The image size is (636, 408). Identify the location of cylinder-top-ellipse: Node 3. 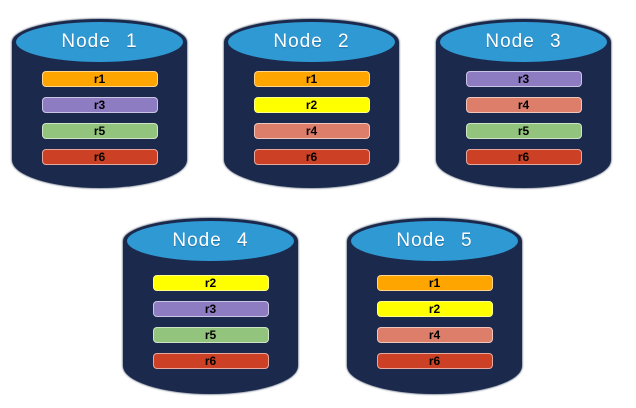
(523, 42).